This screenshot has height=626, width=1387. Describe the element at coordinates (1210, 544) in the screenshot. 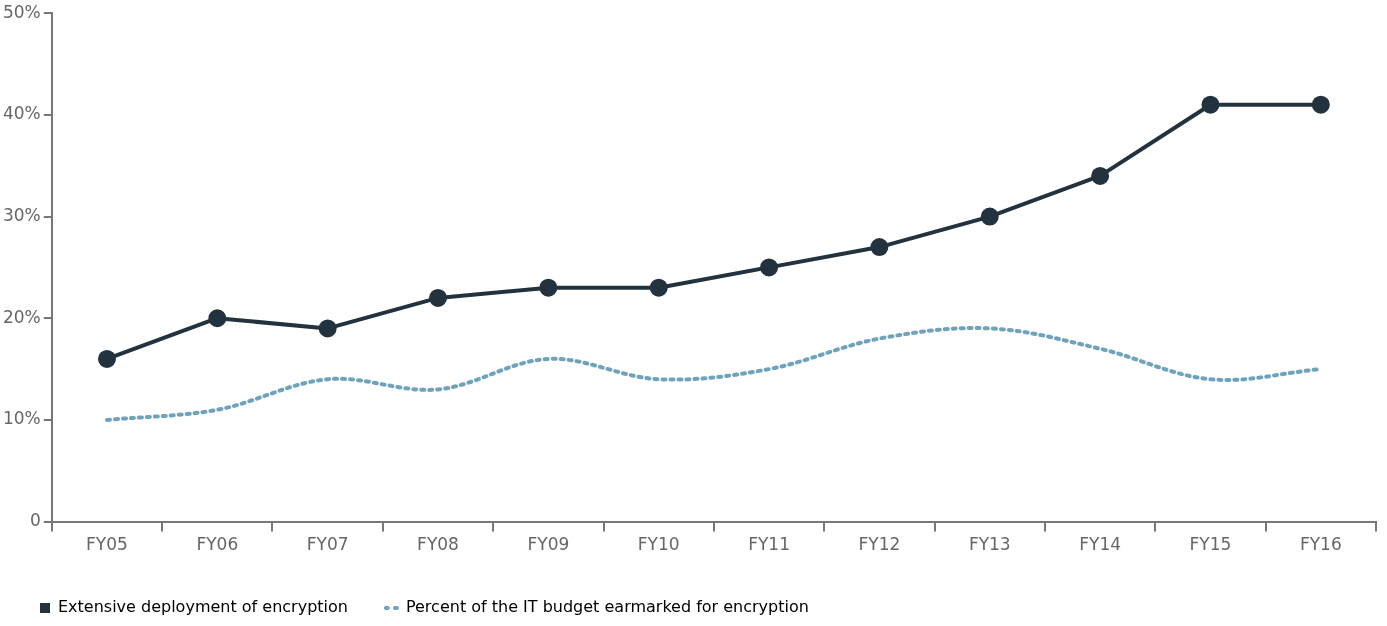

I see `x-tick-label: FY15` at that location.